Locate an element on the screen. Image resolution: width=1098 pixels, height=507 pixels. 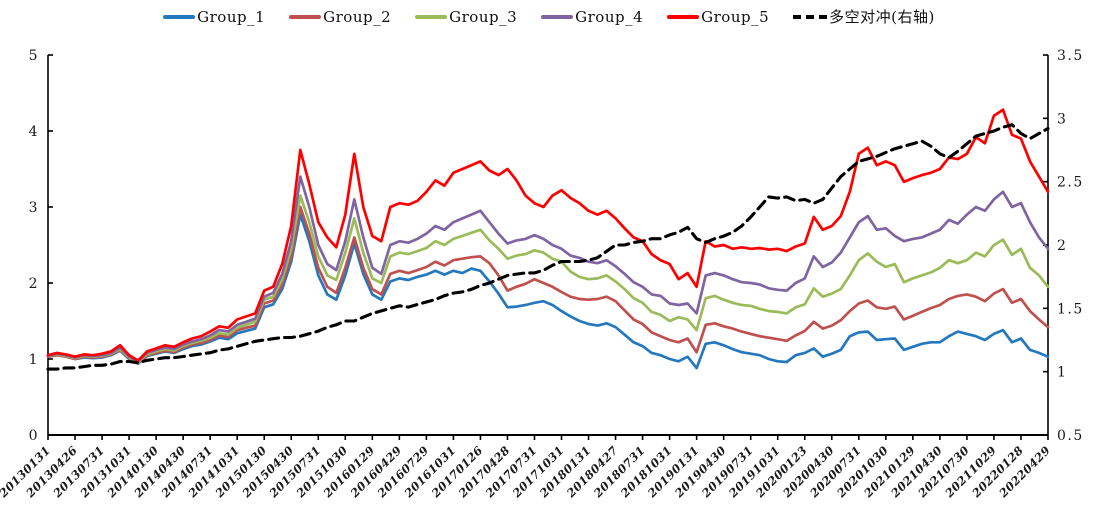
legend-item-Group_3: Group_3 is located at coordinates (466, 17).